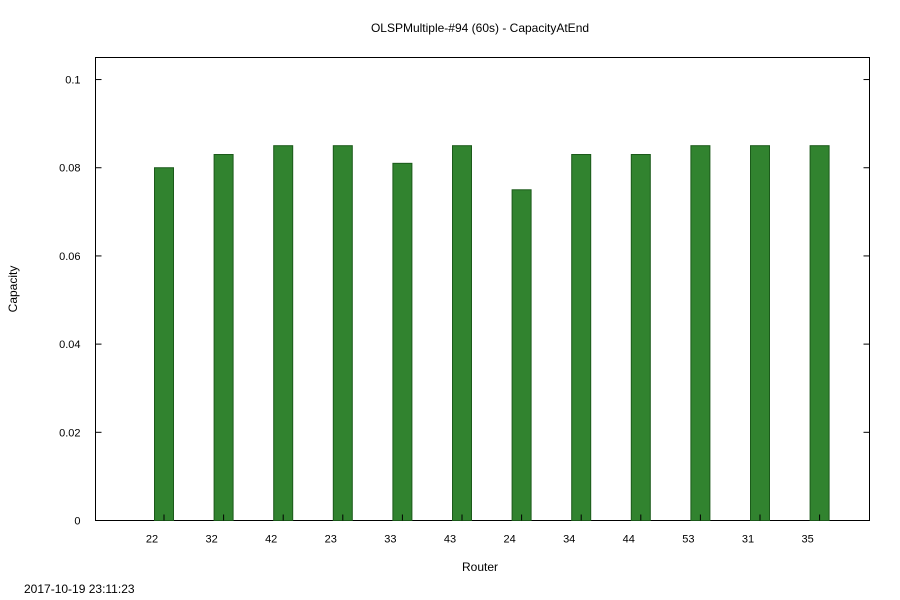  What do you see at coordinates (72, 81) in the screenshot?
I see `y-tick-label: 0.1` at bounding box center [72, 81].